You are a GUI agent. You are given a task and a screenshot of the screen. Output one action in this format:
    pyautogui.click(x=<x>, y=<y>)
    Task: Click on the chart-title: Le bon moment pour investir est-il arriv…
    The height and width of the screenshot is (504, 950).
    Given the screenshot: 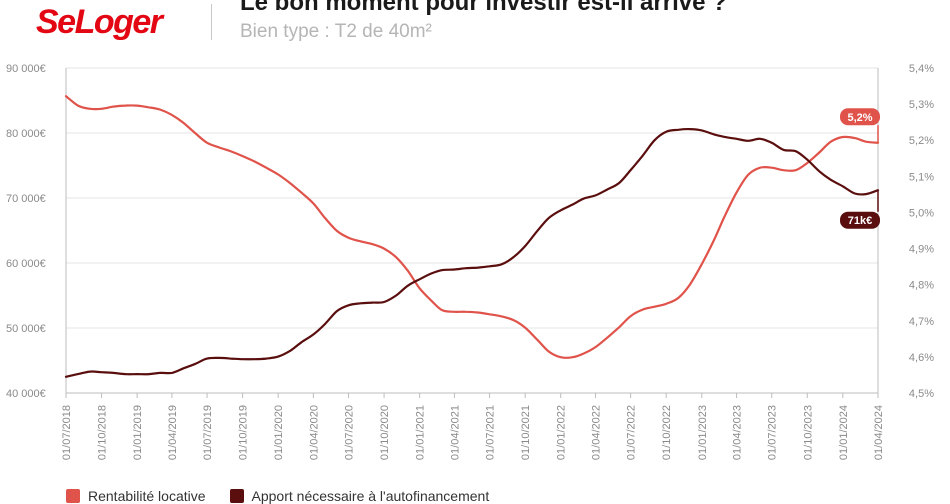 What is the action you would take?
    pyautogui.click(x=483, y=8)
    